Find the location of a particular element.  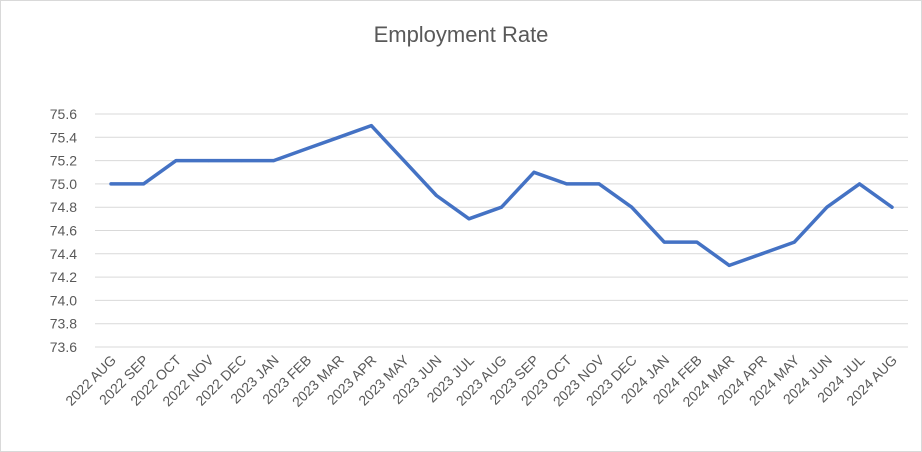

y-tick-label: 75.6 is located at coordinates (63, 114).